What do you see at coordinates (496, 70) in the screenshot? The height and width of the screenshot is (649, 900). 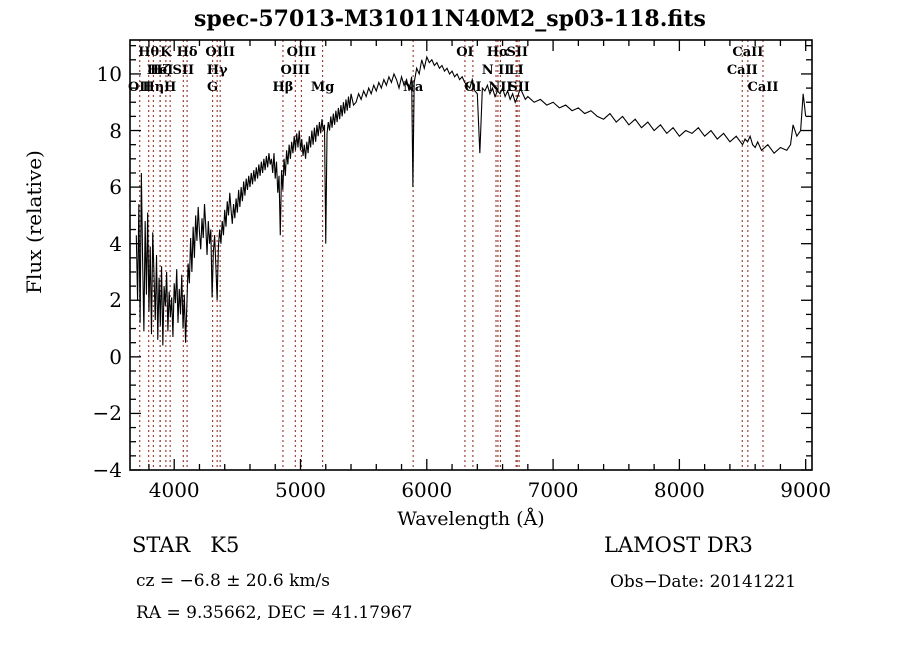 I see `spectral-line-label: N II` at bounding box center [496, 70].